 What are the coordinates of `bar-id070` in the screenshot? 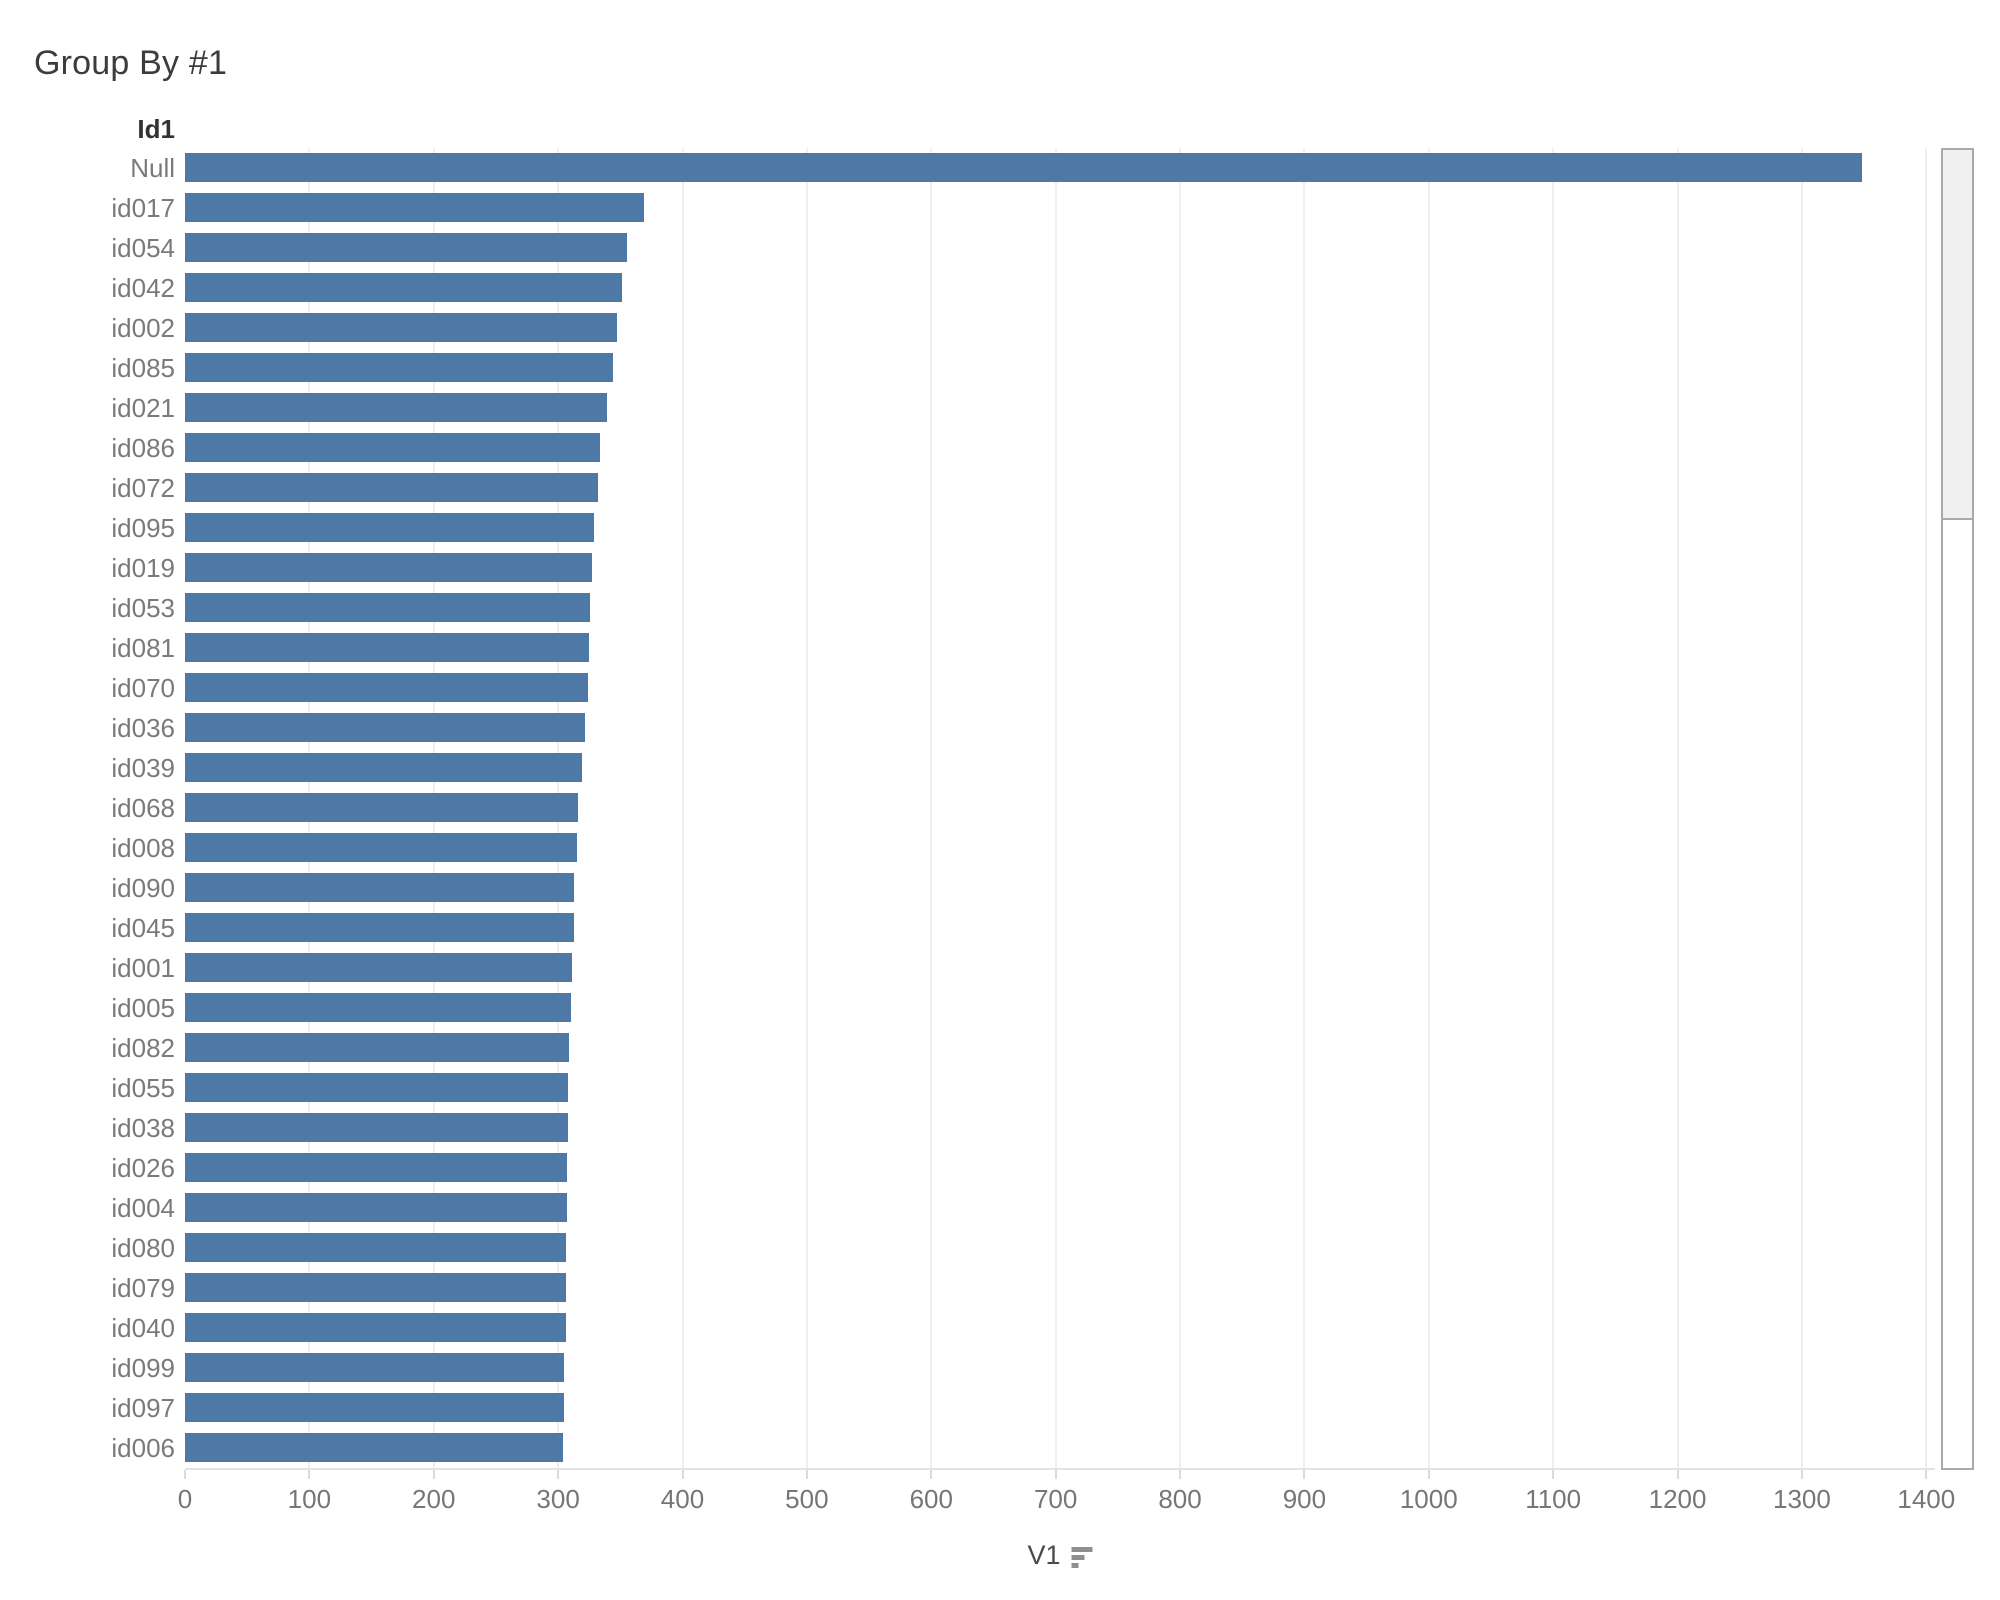 It's located at (386, 687).